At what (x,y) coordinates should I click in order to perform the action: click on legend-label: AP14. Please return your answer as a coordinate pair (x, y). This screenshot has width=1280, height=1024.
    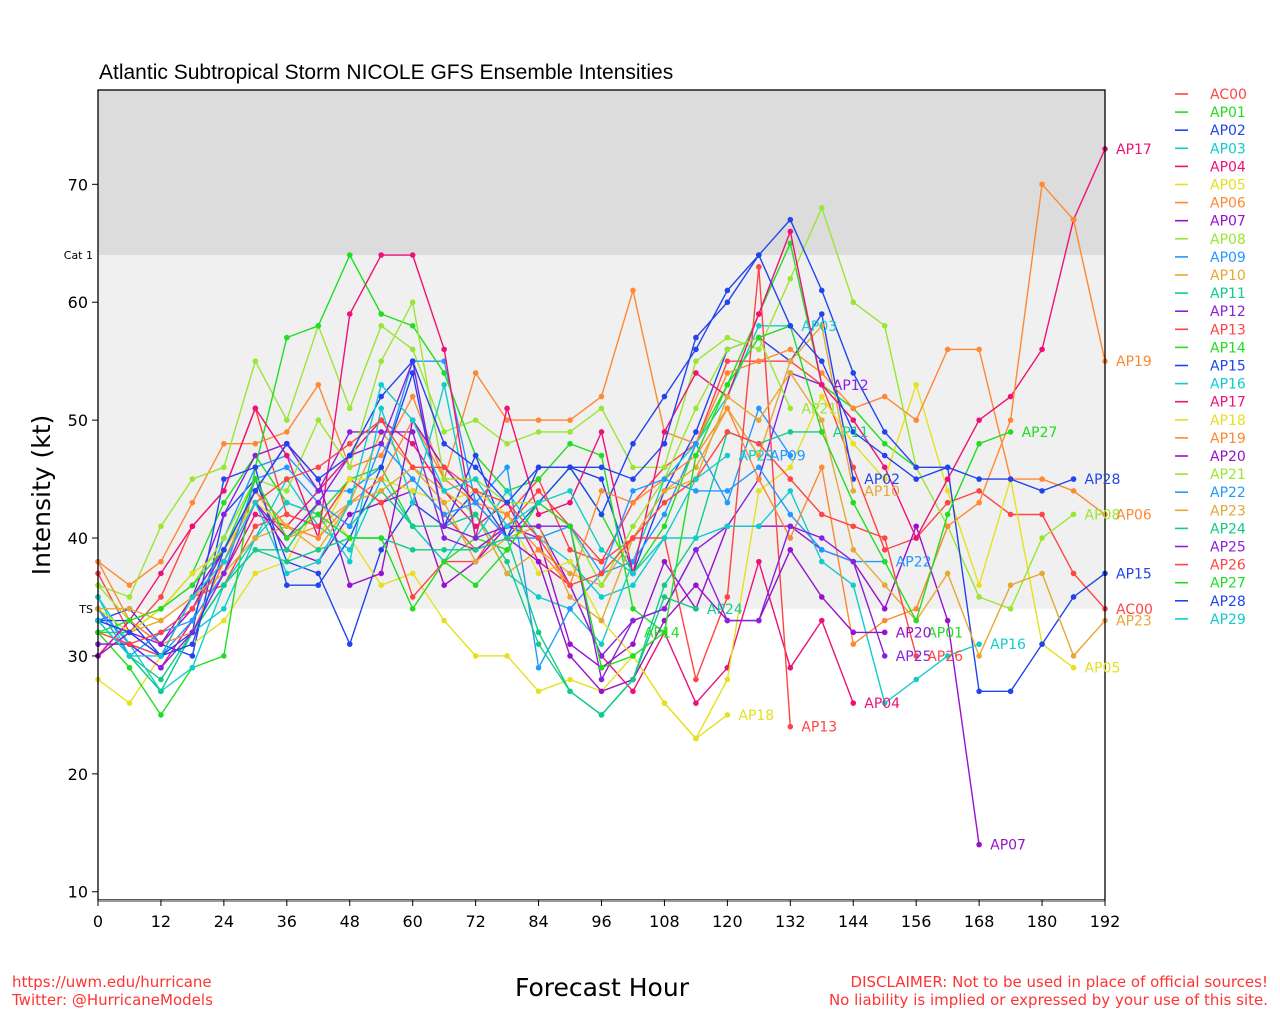
    Looking at the image, I should click on (1228, 348).